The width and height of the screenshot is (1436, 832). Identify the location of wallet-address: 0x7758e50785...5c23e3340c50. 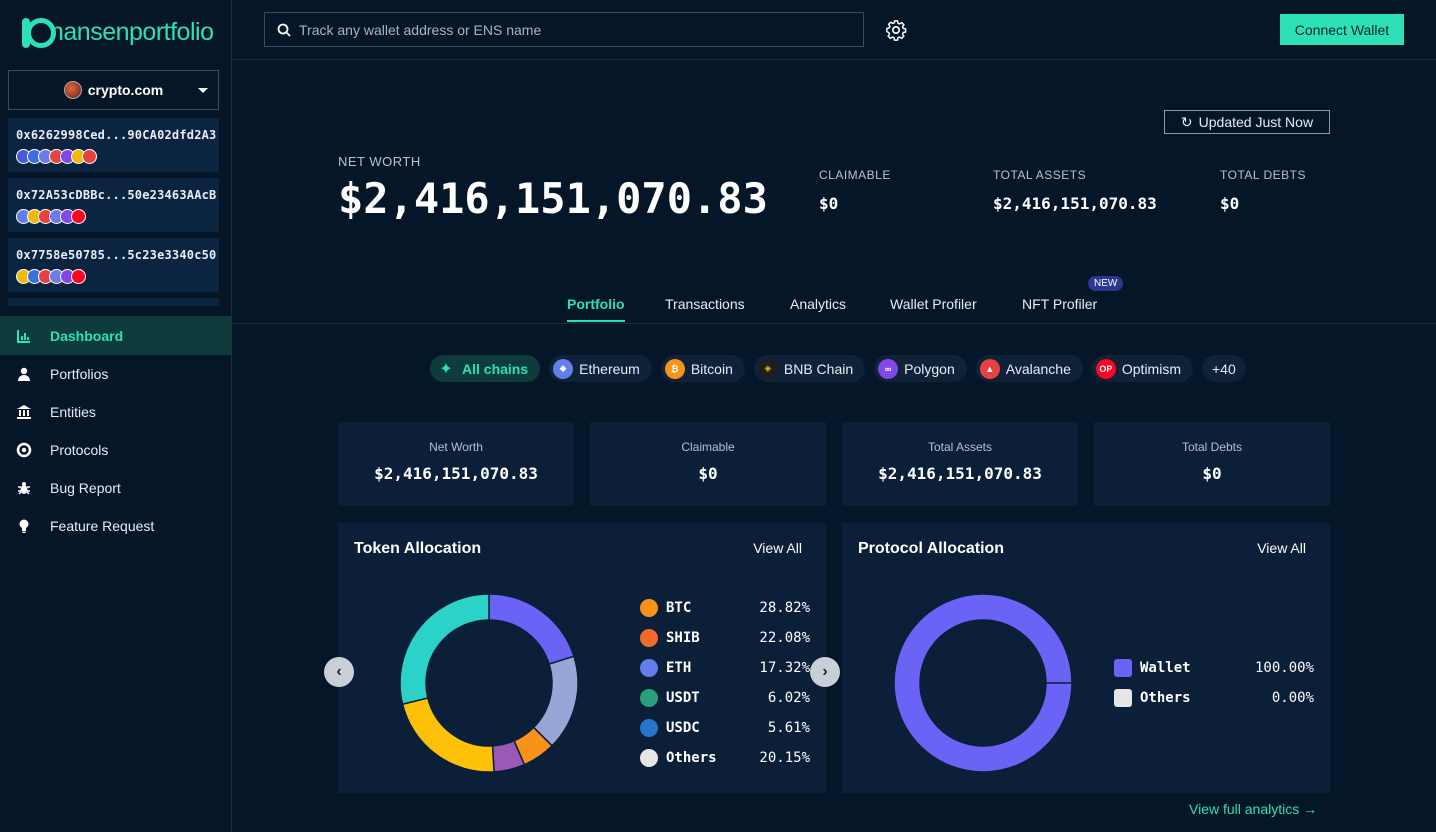
(116, 255).